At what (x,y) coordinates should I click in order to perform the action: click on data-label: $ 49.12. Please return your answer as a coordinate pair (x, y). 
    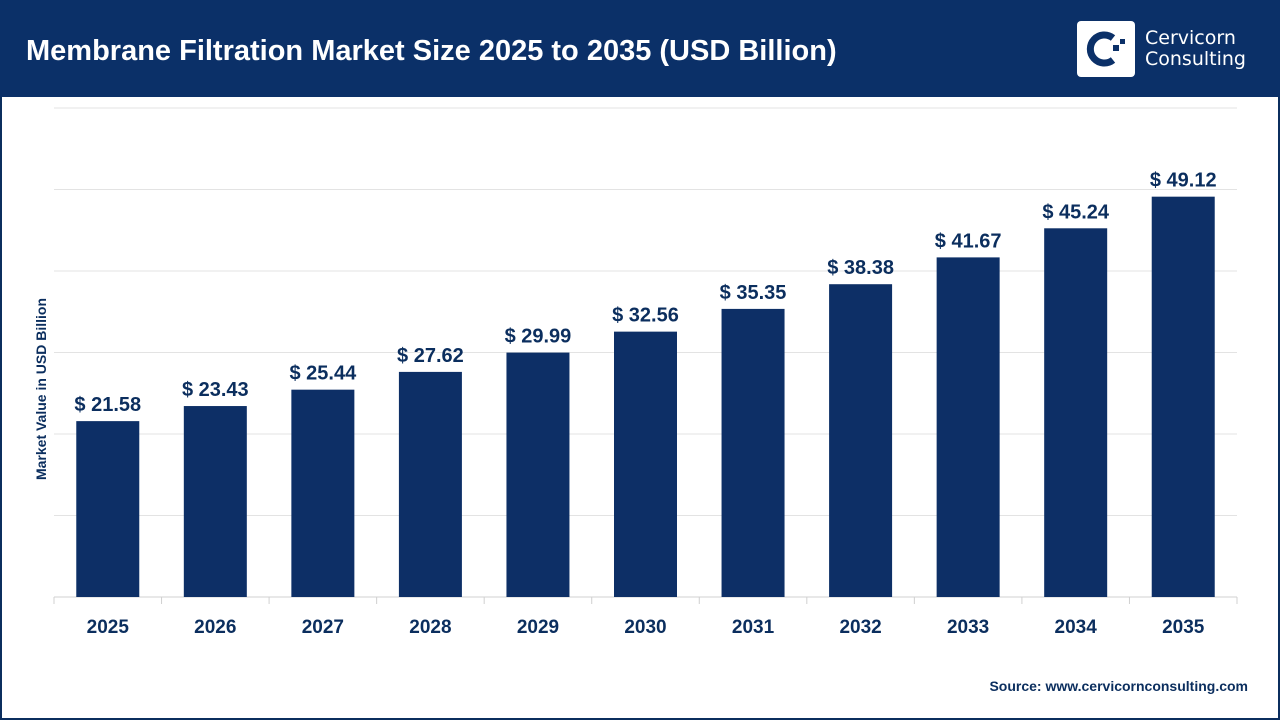
    Looking at the image, I should click on (1183, 181).